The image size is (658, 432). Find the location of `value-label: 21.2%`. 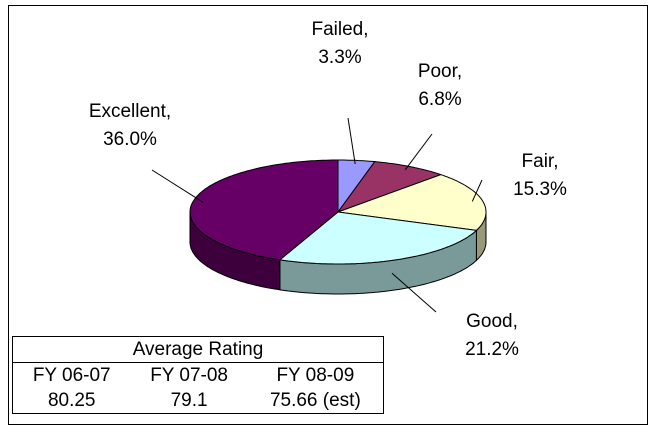

value-label: 21.2% is located at coordinates (492, 349).